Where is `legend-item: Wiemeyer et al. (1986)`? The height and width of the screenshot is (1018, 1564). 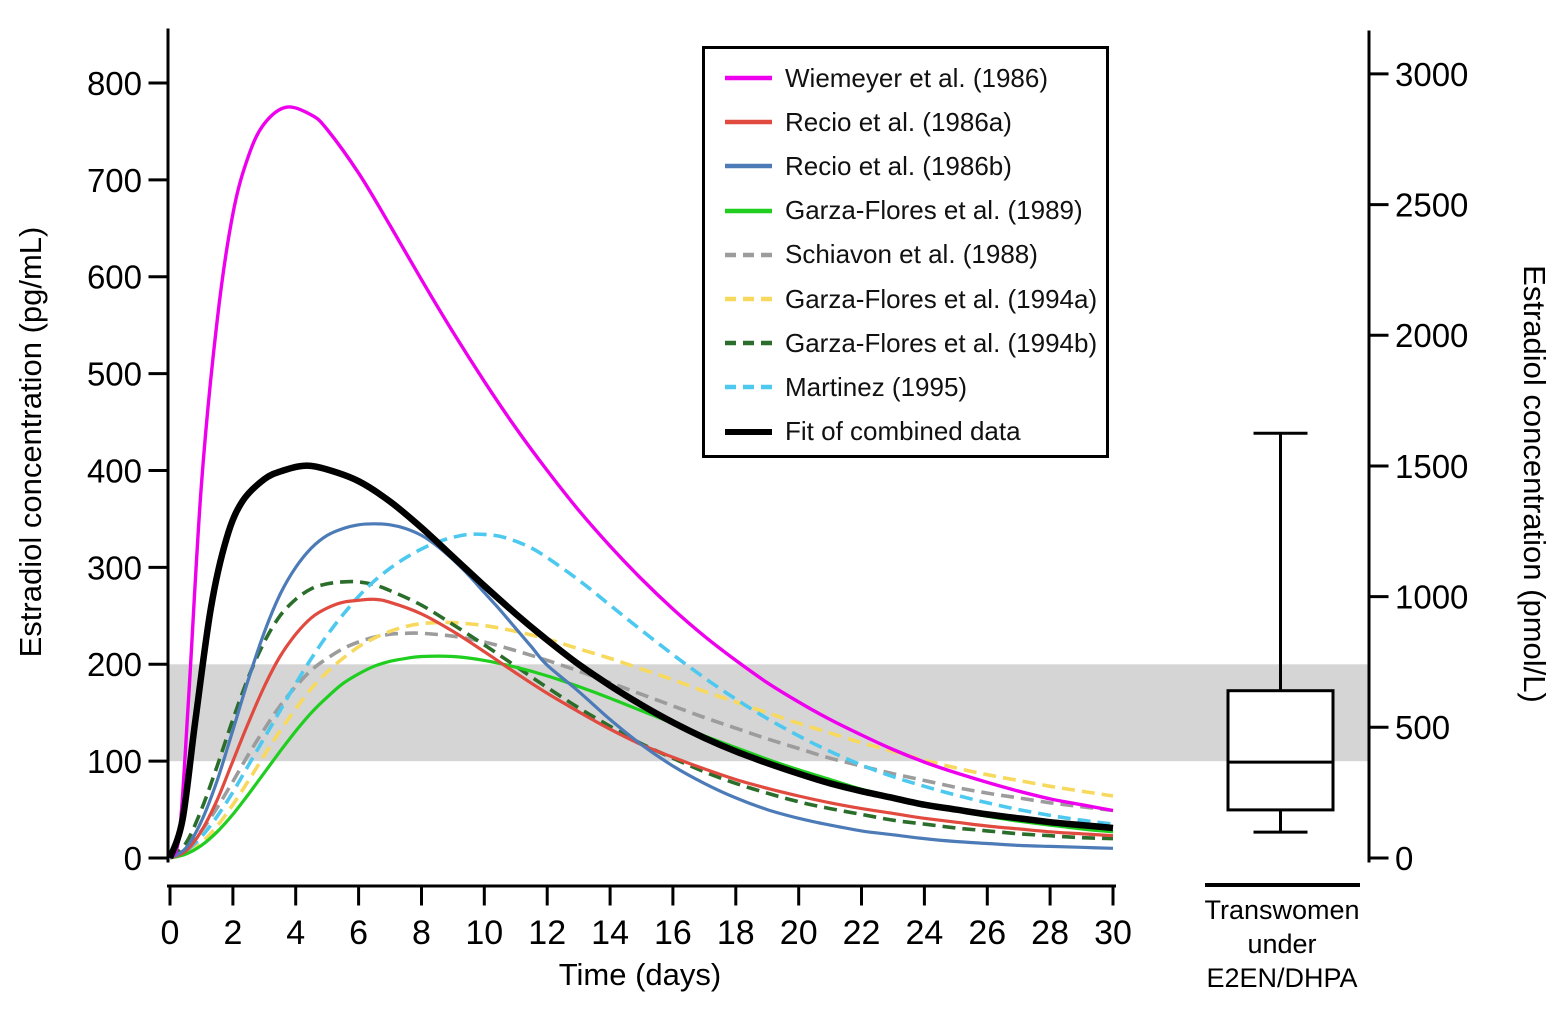
legend-item: Wiemeyer et al. (1986) is located at coordinates (905, 78).